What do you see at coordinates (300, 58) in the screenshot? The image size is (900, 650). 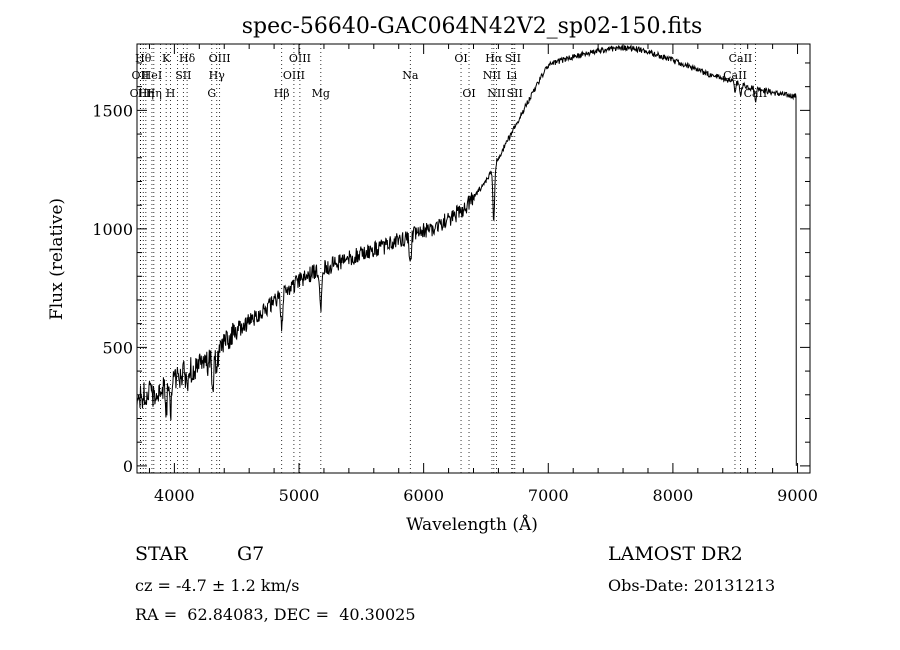 I see `line-label-17: OIII` at bounding box center [300, 58].